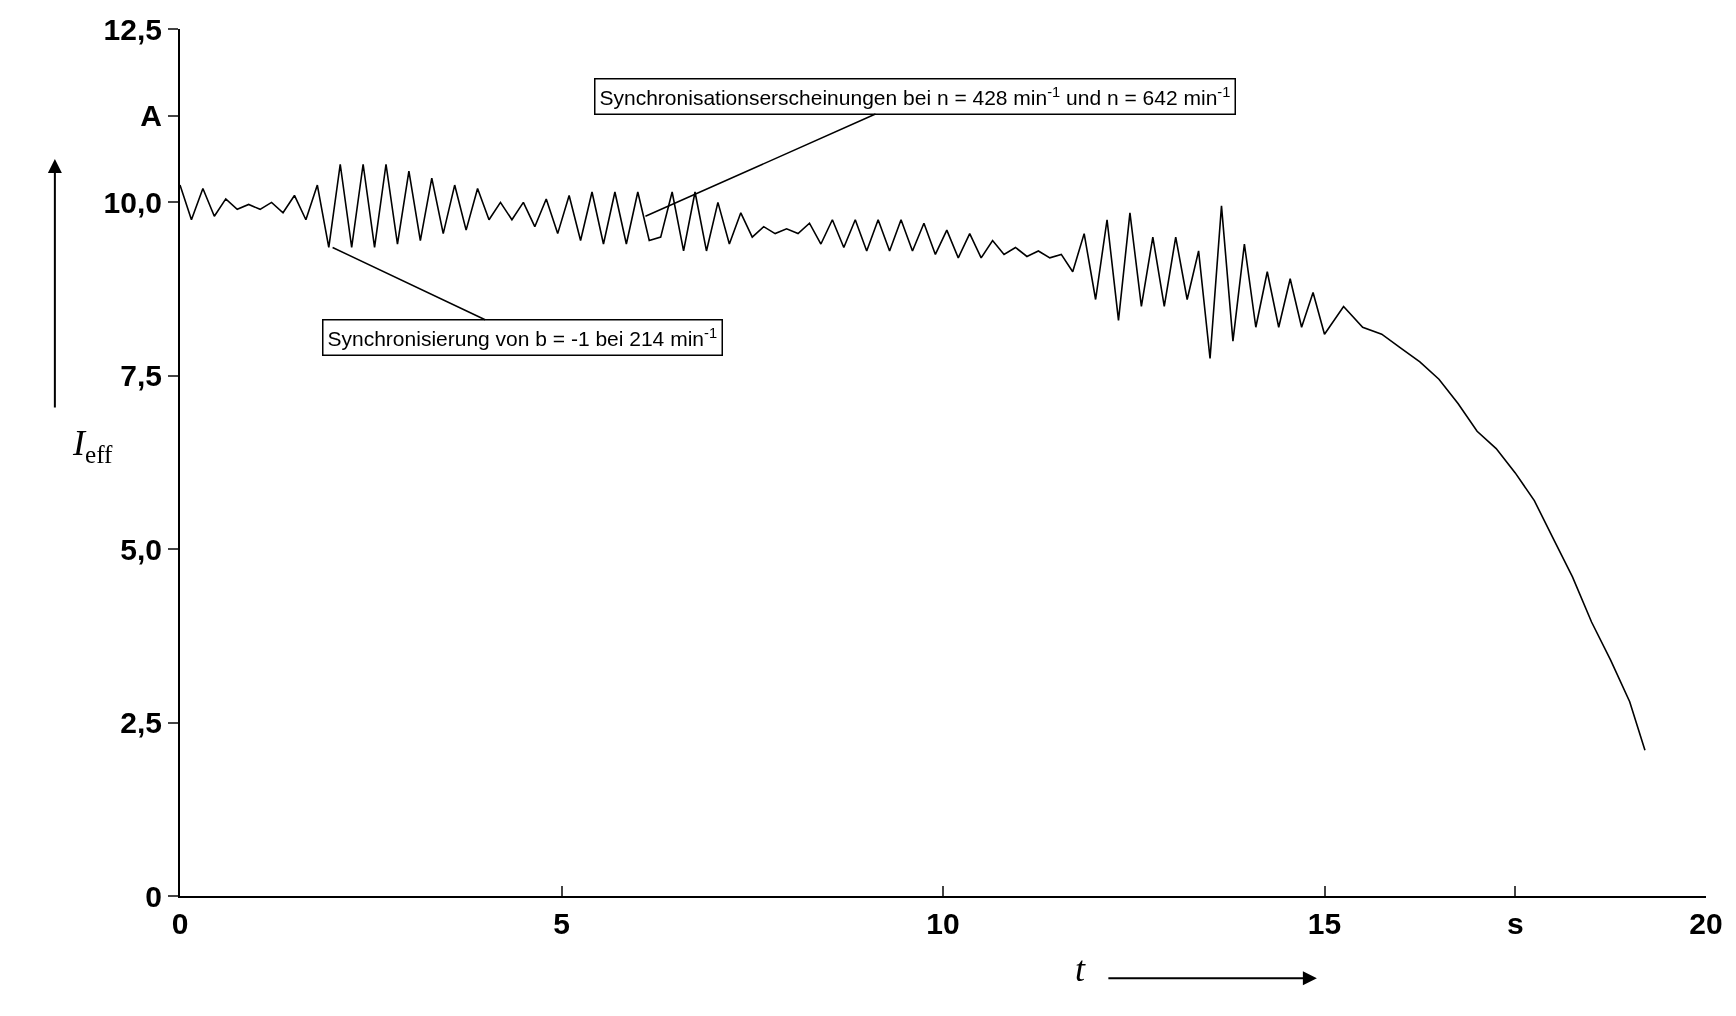 The image size is (1736, 1016). What do you see at coordinates (180, 923) in the screenshot?
I see `x-tick-label: 0` at bounding box center [180, 923].